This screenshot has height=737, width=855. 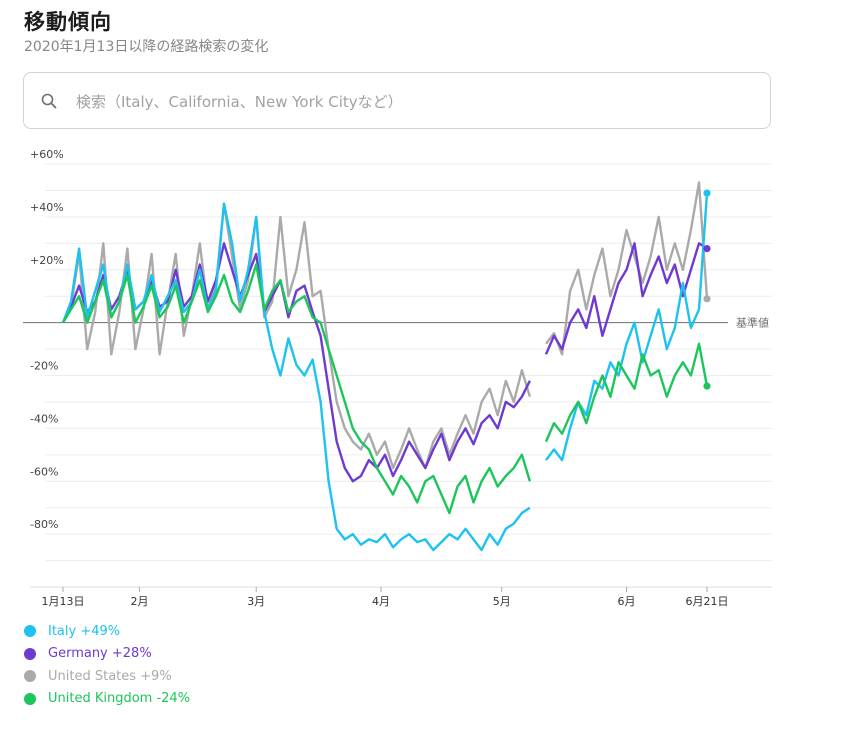 What do you see at coordinates (752, 323) in the screenshot?
I see `baseline-label: 基準値` at bounding box center [752, 323].